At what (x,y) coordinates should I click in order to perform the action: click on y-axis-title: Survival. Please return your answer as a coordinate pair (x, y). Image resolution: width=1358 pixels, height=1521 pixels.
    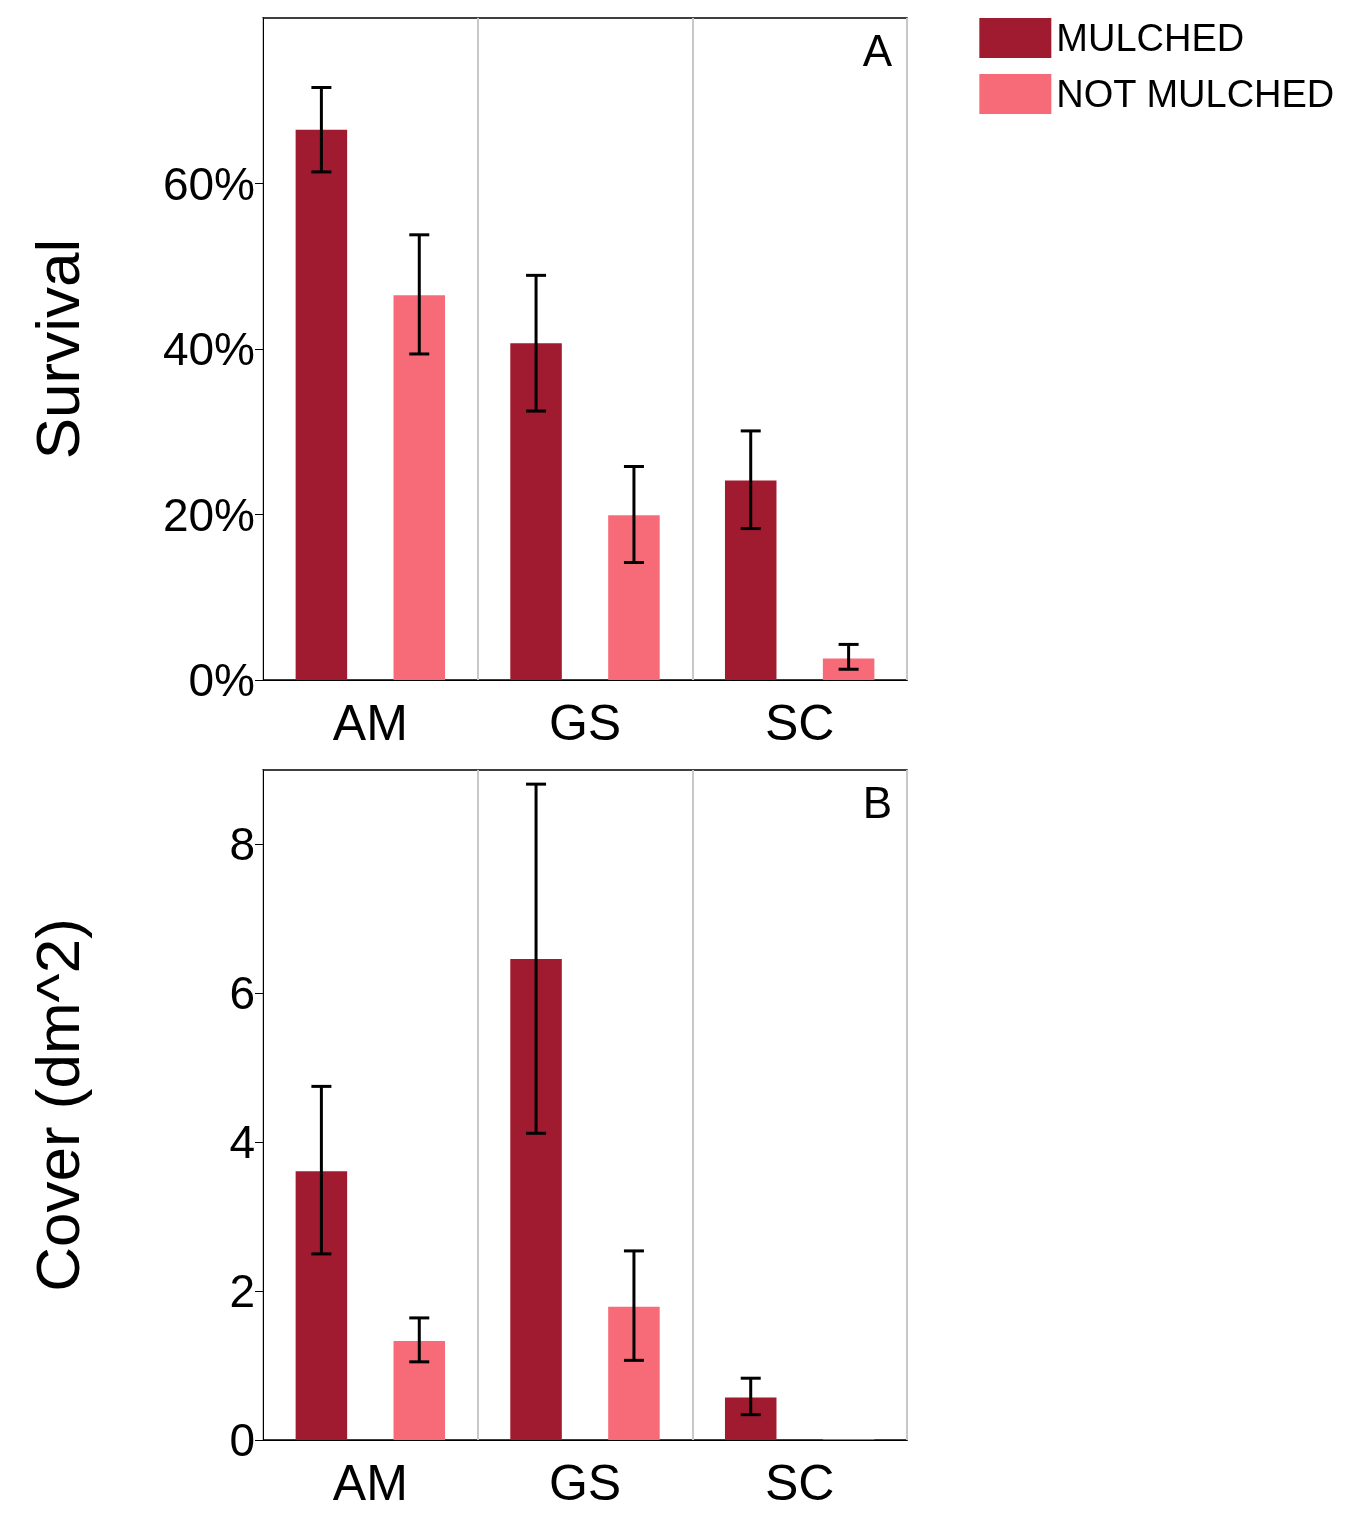
    Looking at the image, I should click on (57, 349).